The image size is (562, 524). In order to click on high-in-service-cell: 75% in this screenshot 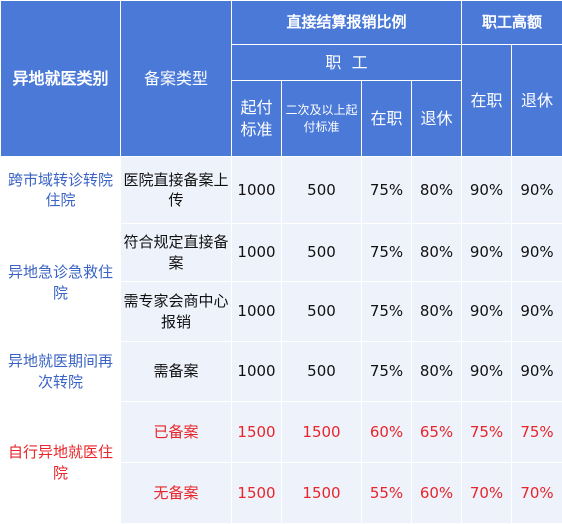, I will do `click(487, 432)`.